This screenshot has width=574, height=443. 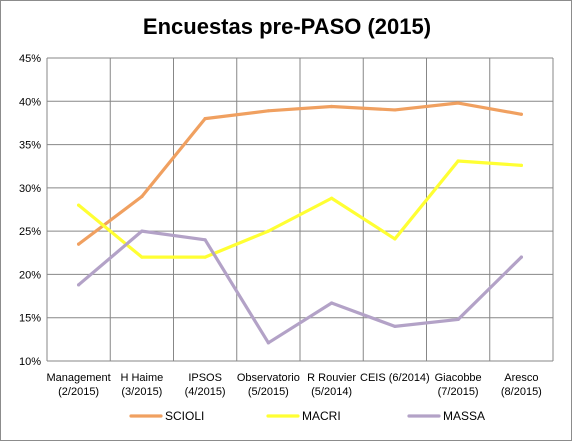 What do you see at coordinates (79, 385) in the screenshot?
I see `x-tick-label: Management (2/2015)` at bounding box center [79, 385].